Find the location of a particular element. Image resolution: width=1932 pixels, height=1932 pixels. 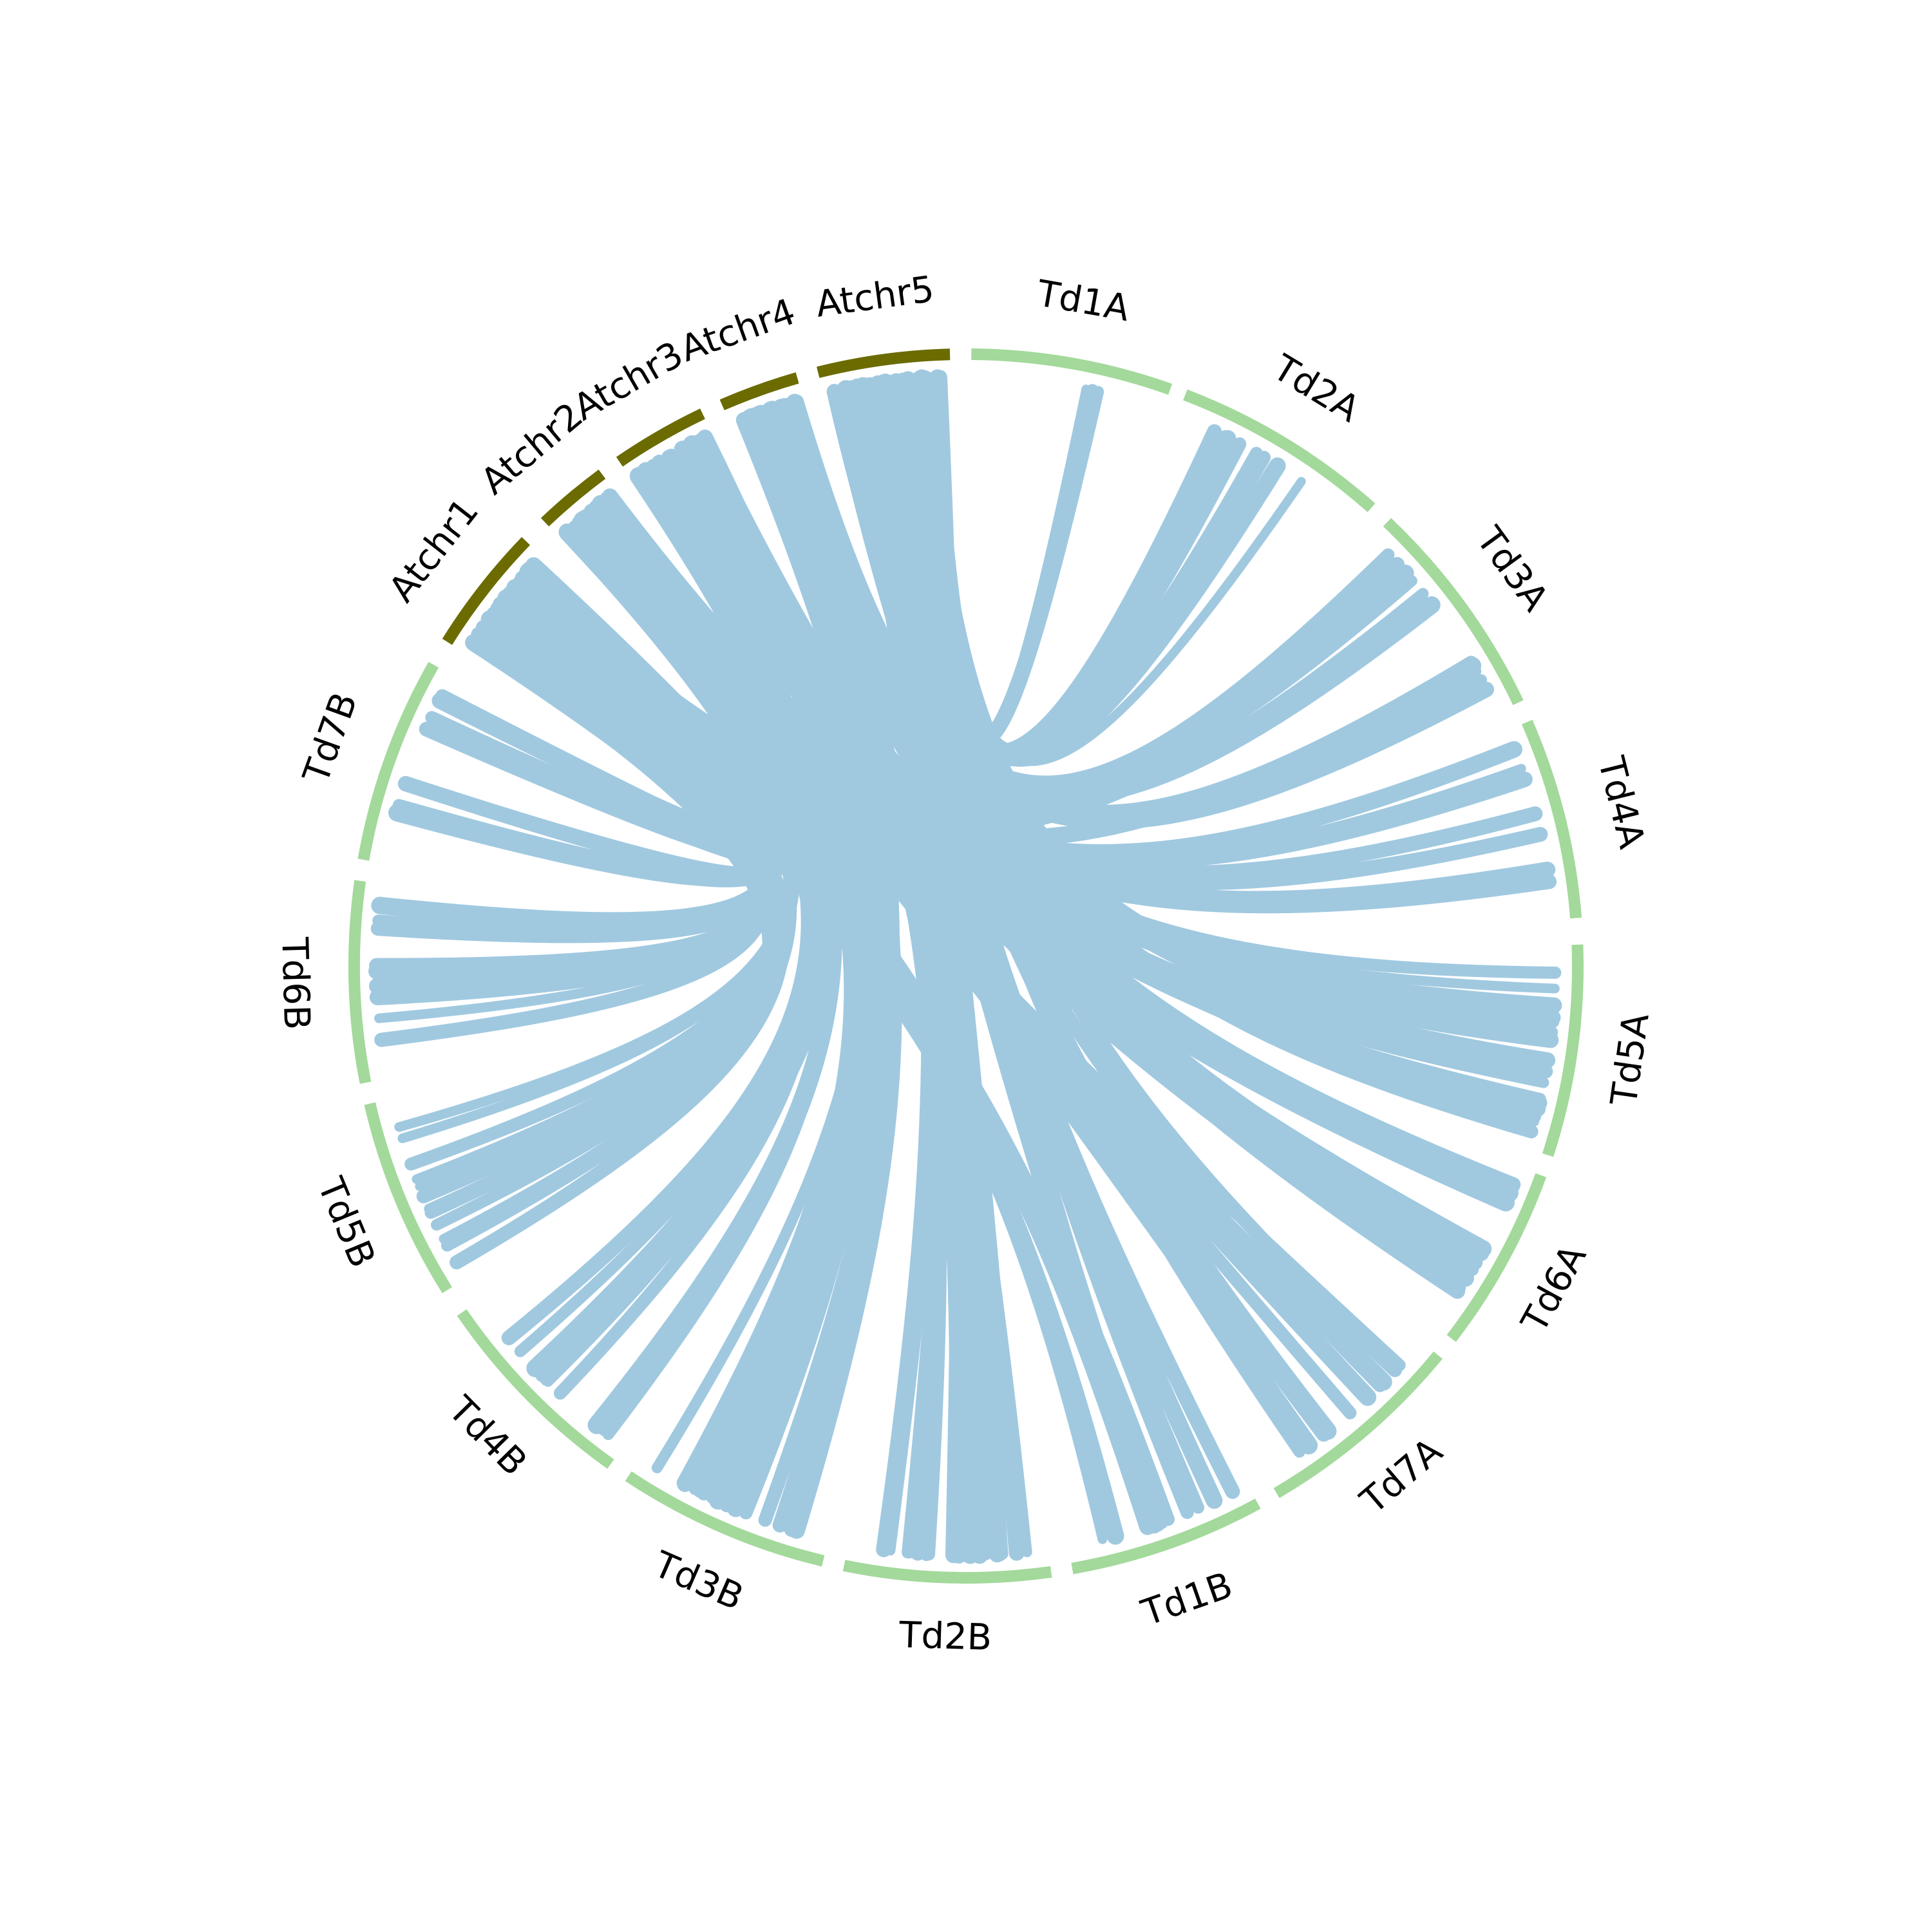

segment-atchr5 is located at coordinates (884, 363).